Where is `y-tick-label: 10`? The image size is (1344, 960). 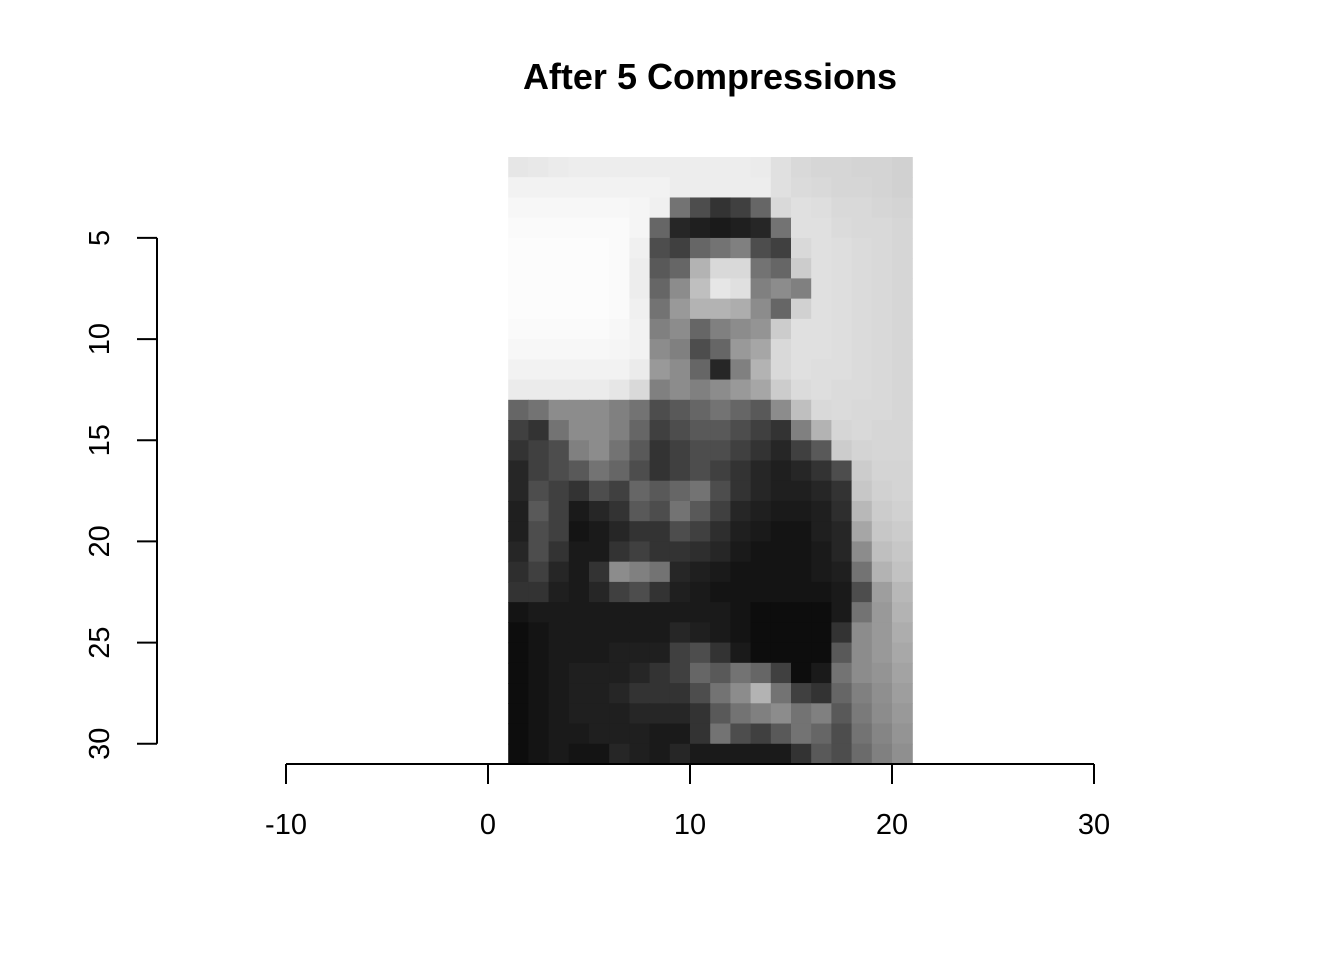 y-tick-label: 10 is located at coordinates (100, 339).